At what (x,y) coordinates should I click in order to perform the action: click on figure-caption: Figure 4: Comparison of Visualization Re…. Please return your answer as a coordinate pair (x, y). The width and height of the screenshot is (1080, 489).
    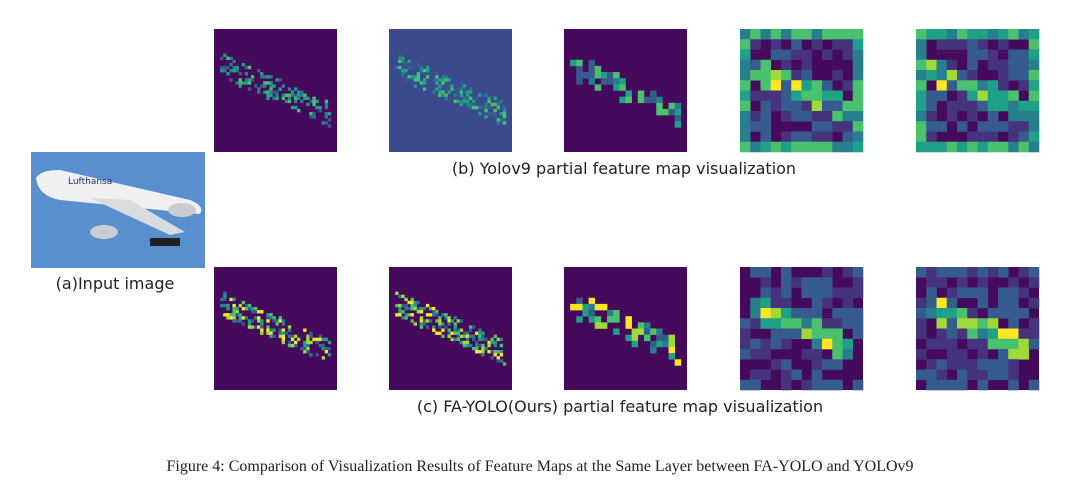
    Looking at the image, I should click on (539, 466).